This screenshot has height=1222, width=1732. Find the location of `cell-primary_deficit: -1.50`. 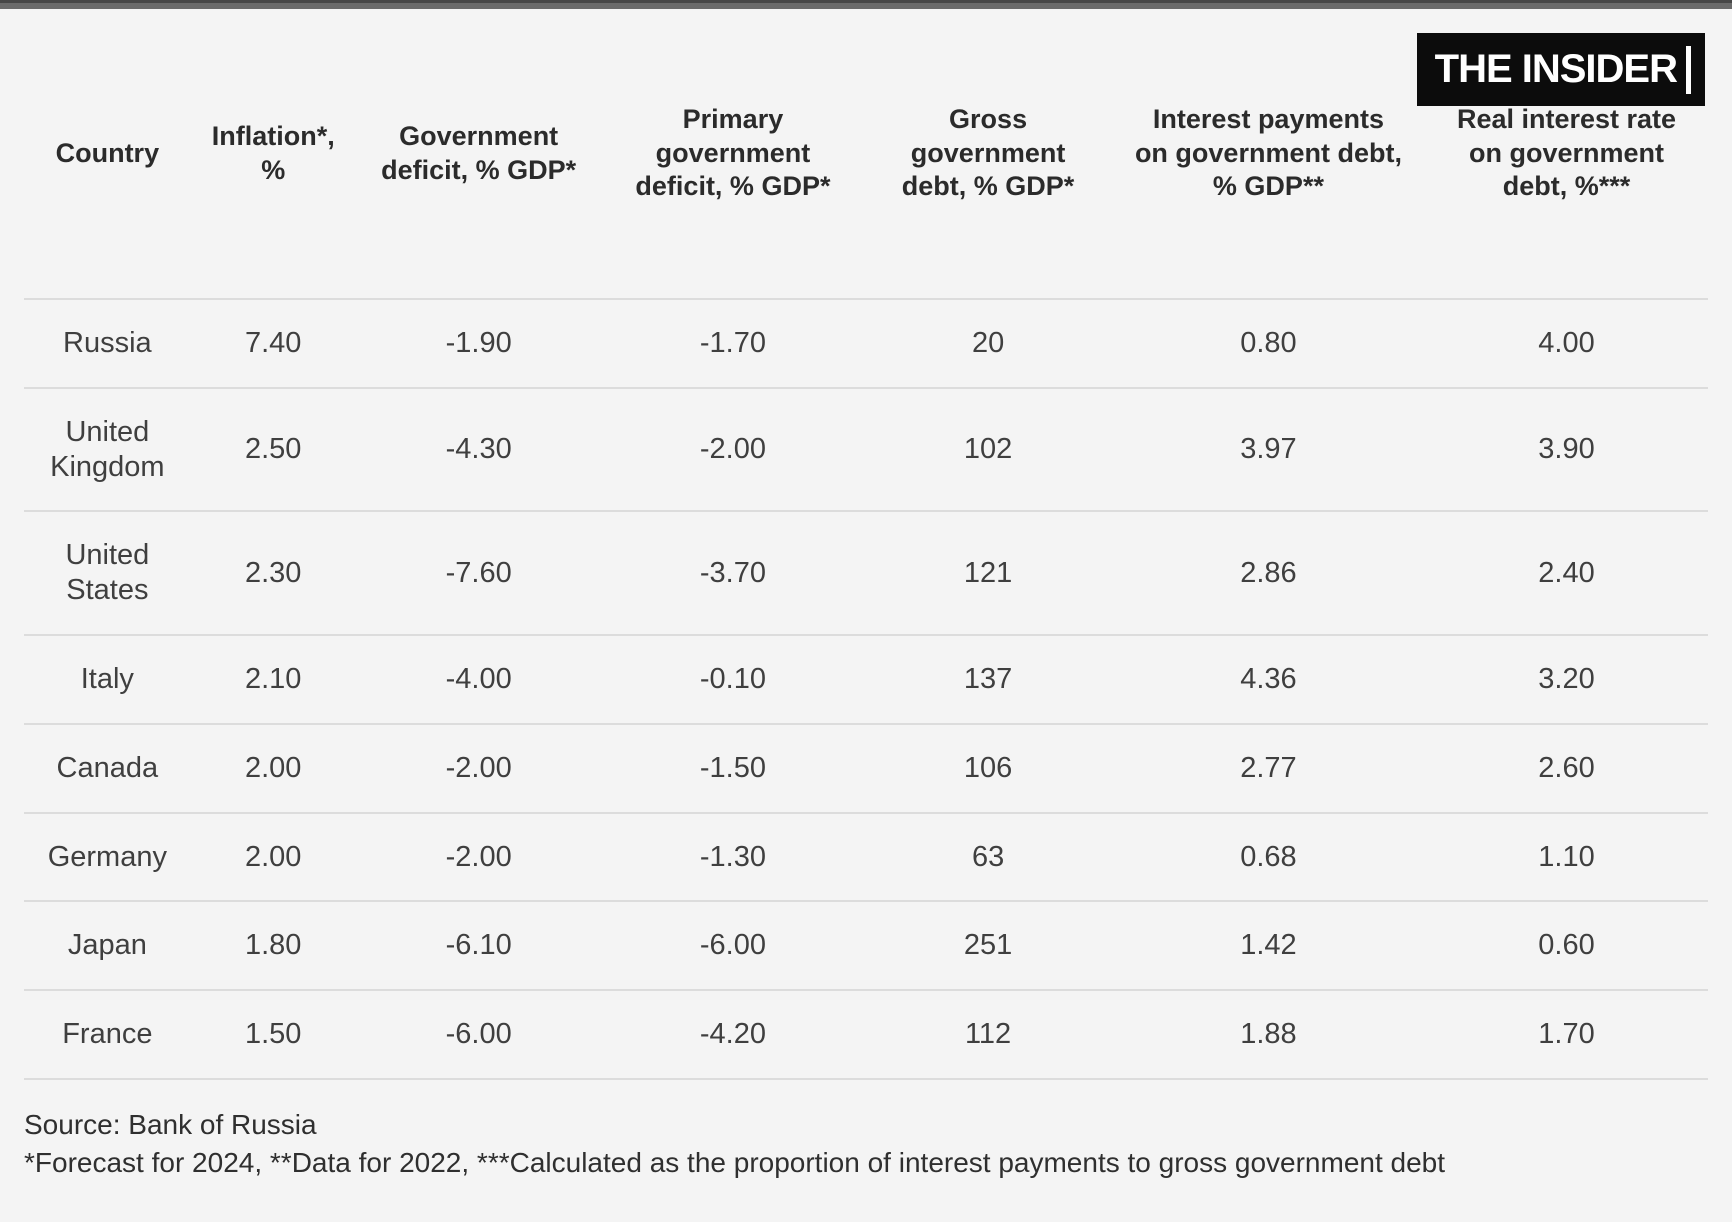

cell-primary_deficit: -1.50 is located at coordinates (733, 768).